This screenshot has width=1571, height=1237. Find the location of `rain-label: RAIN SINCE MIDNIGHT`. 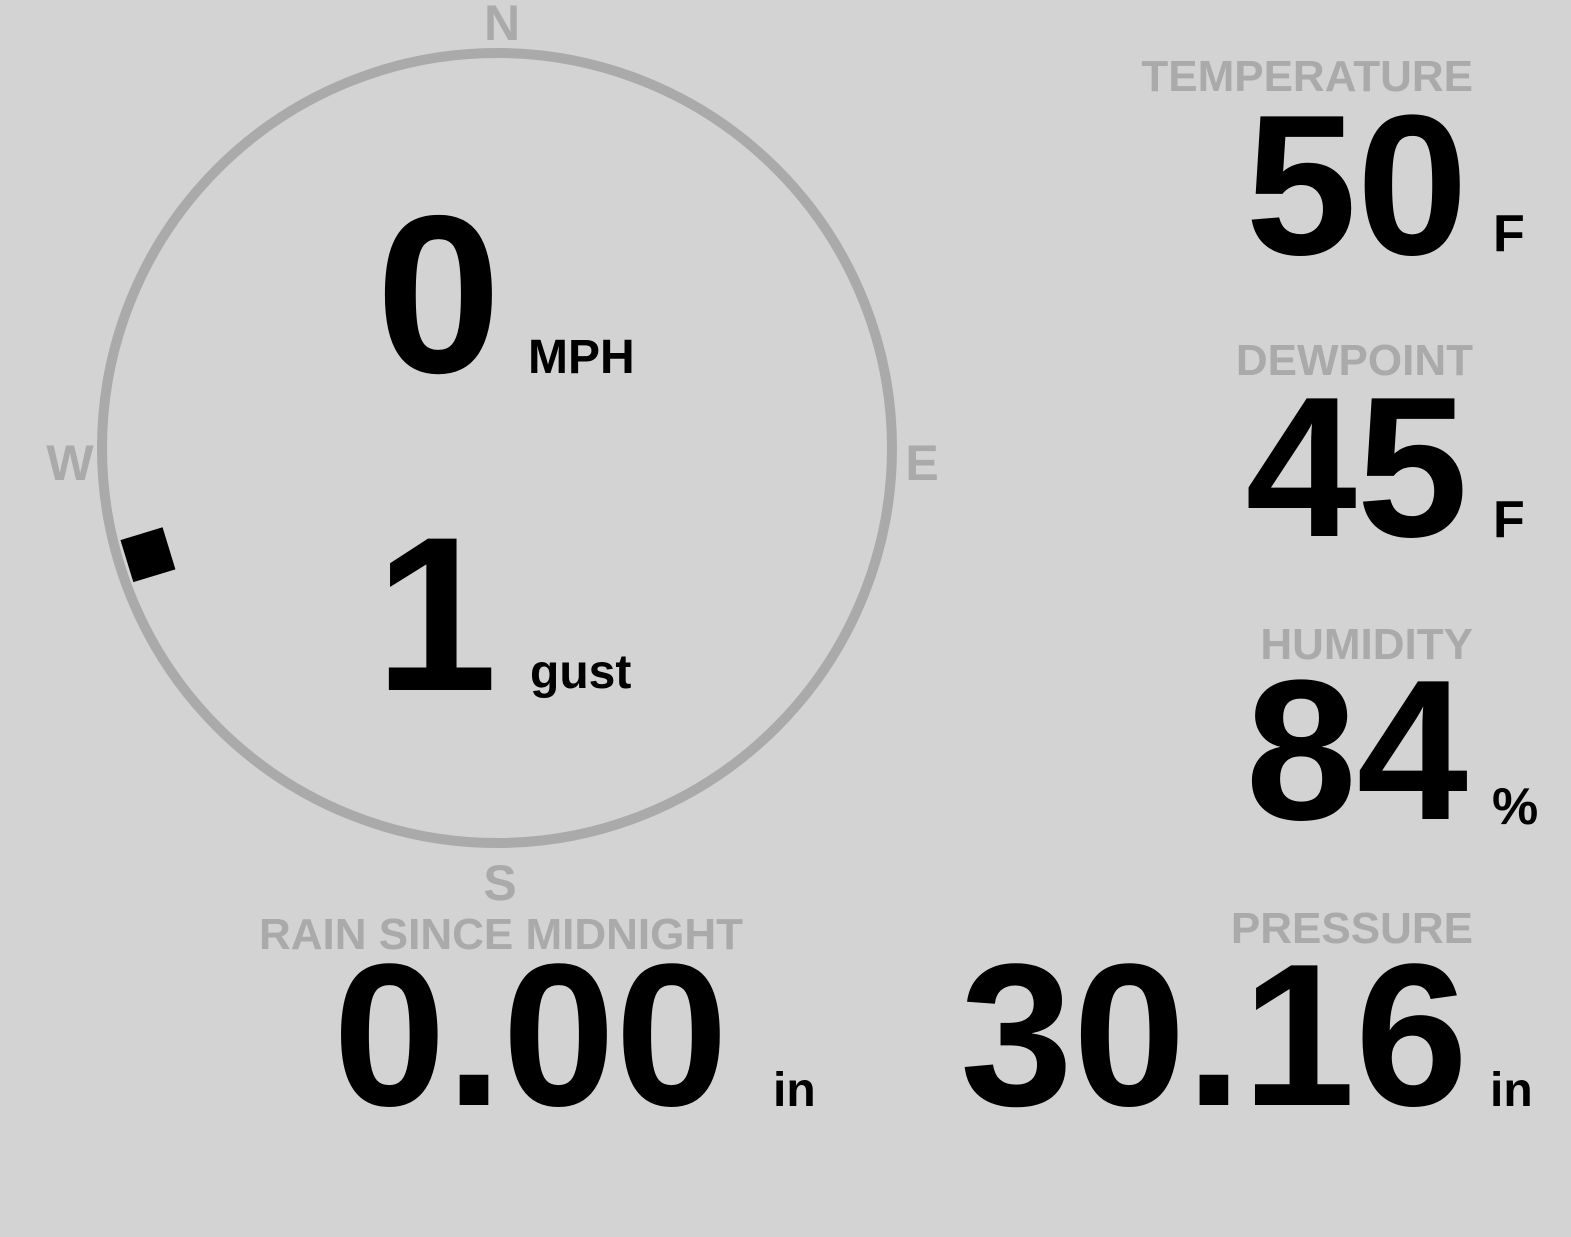

rain-label: RAIN SINCE MIDNIGHT is located at coordinates (501, 934).